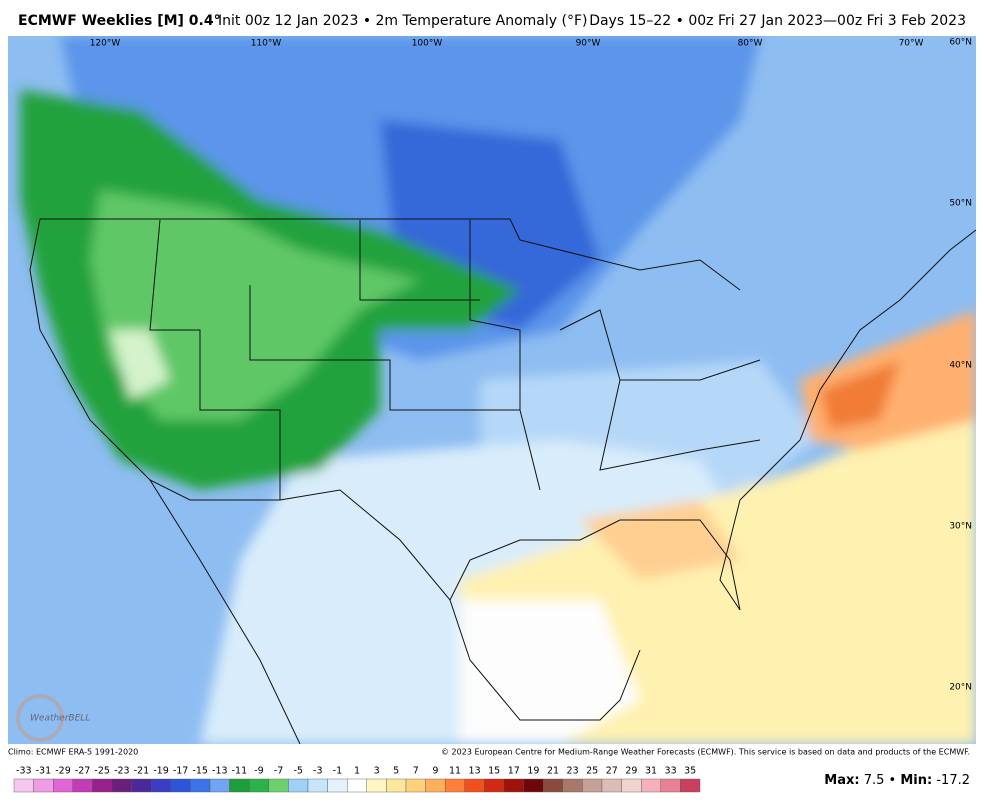 This screenshot has height=808, width=984. What do you see at coordinates (102, 771) in the screenshot?
I see `colorbar-label: -25` at bounding box center [102, 771].